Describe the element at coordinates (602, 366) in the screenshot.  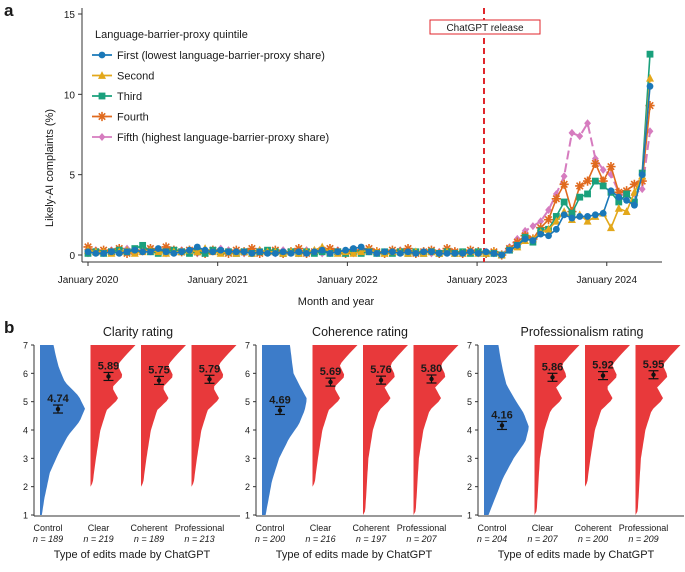
I see `mean-label: 5.92` at that location.